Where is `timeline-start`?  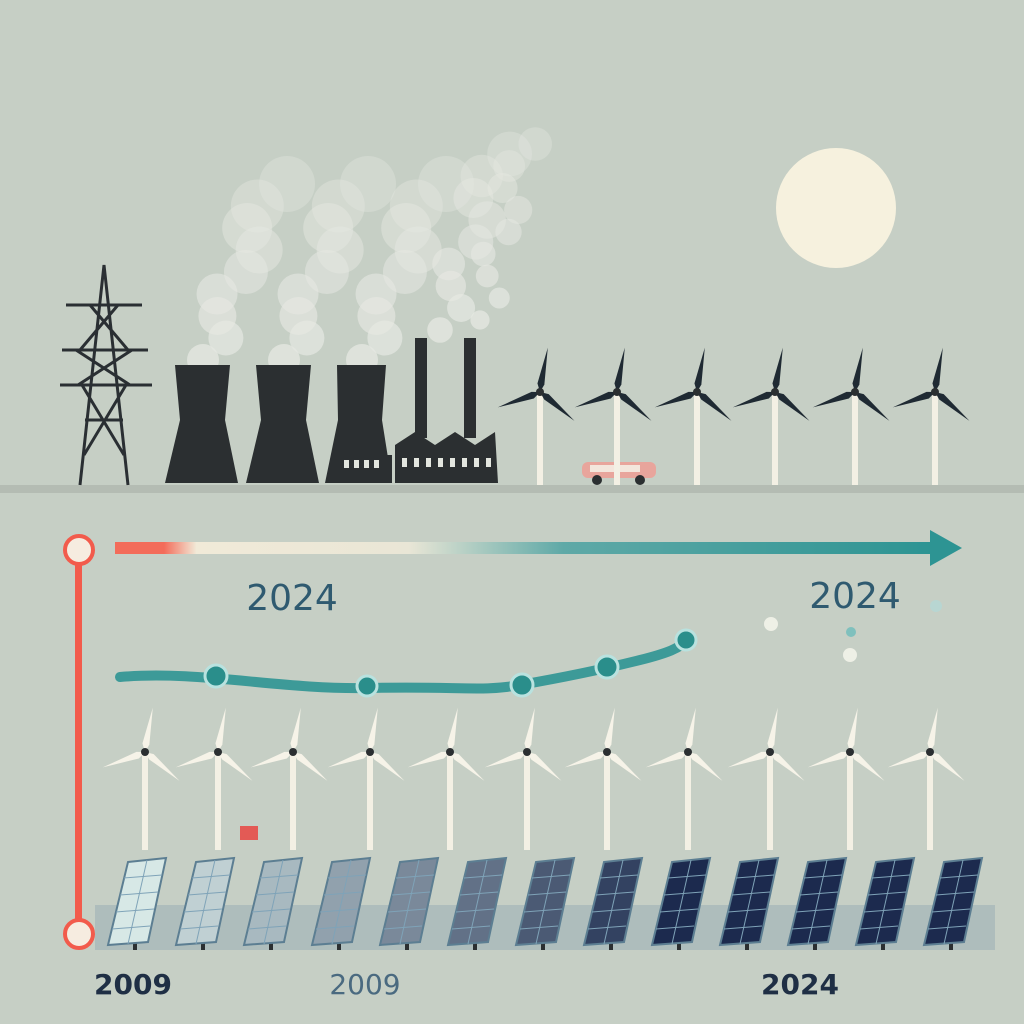
timeline-start is located at coordinates (79, 550).